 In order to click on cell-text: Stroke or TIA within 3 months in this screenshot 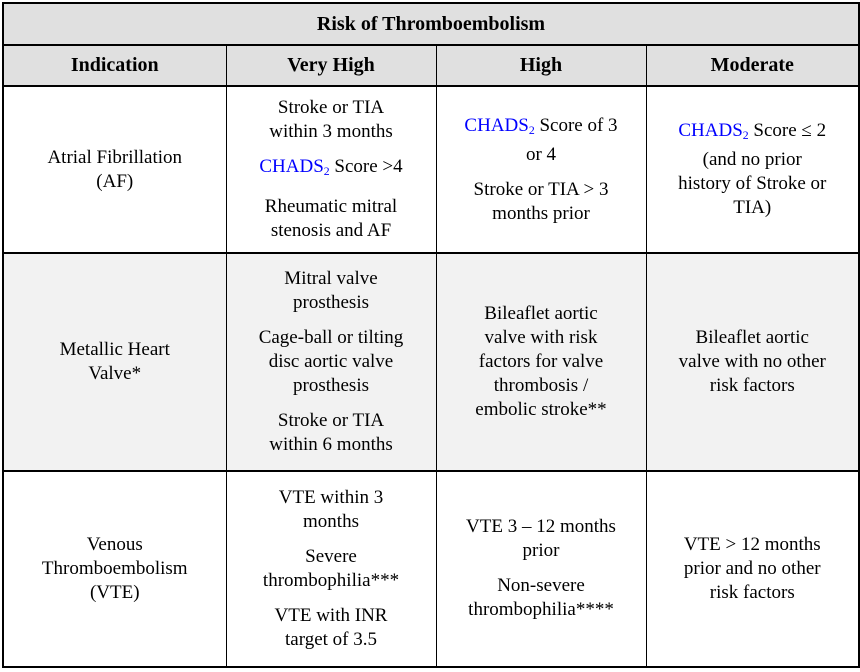, I will do `click(331, 120)`.